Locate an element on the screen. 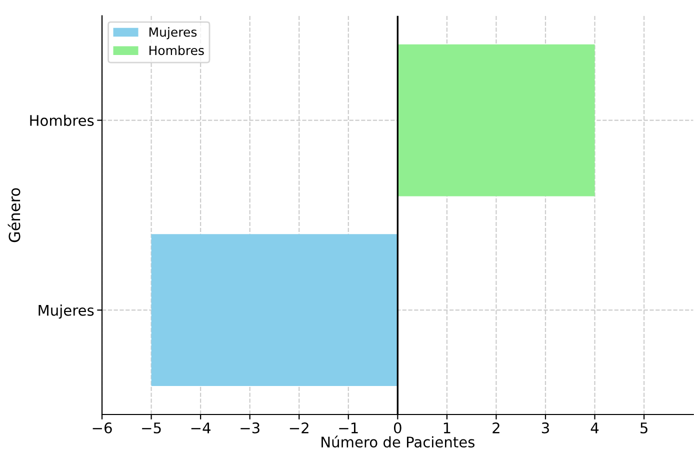  x-tick-label: −3 is located at coordinates (250, 428).